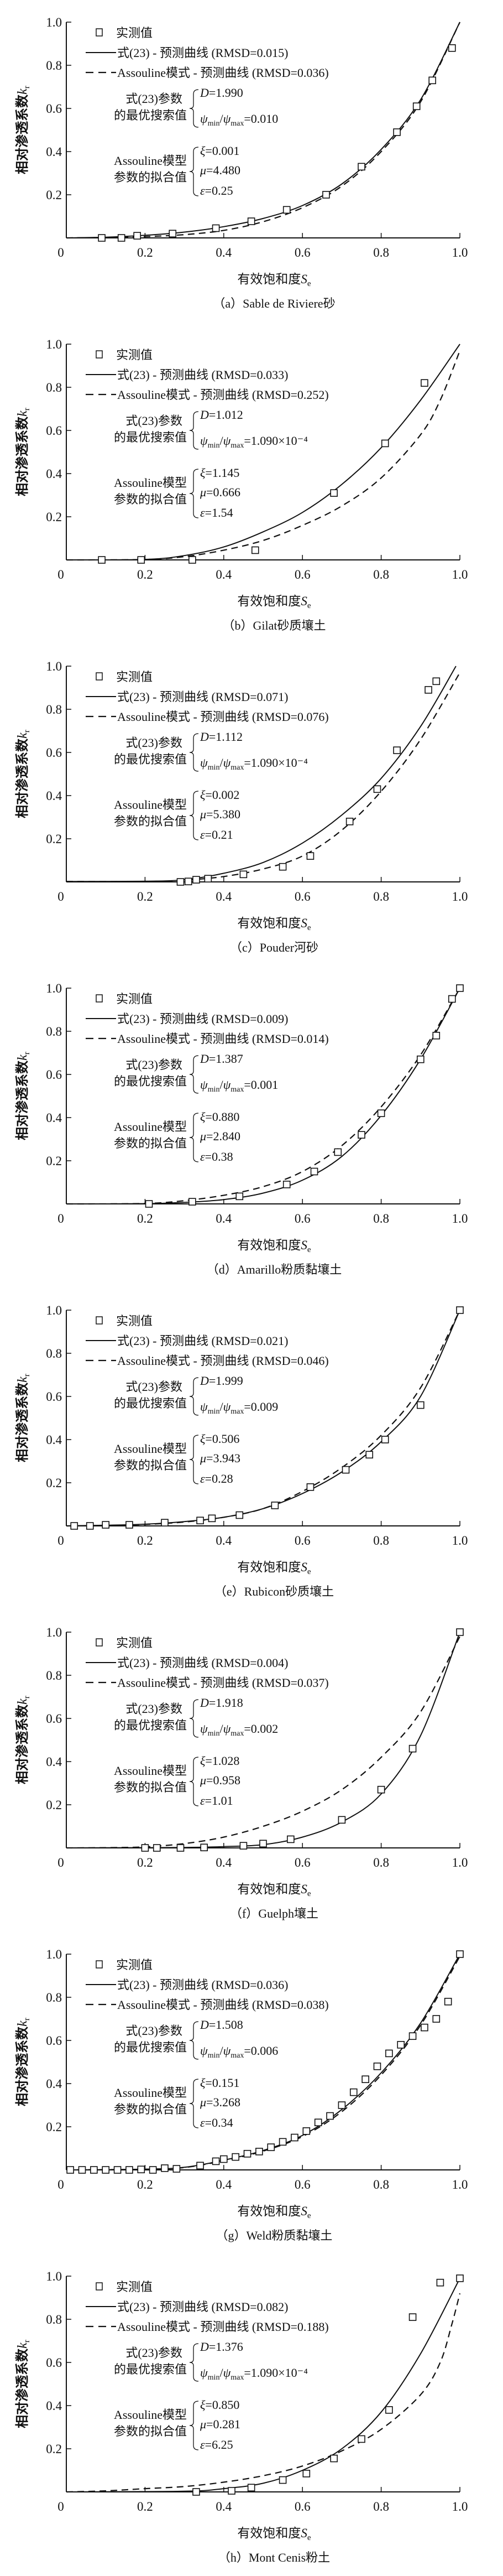 Image resolution: width=503 pixels, height=2576 pixels. Describe the element at coordinates (134, 1965) in the screenshot. I see `legend-measured-label: 实测值` at that location.